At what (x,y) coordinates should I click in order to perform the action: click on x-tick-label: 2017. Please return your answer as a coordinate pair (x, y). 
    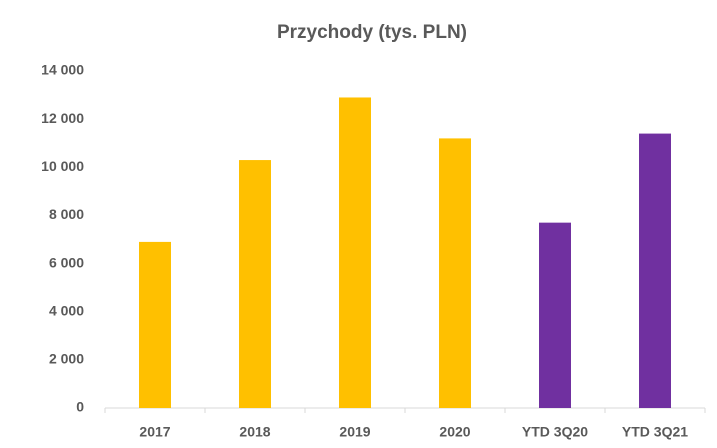
    Looking at the image, I should click on (154, 432).